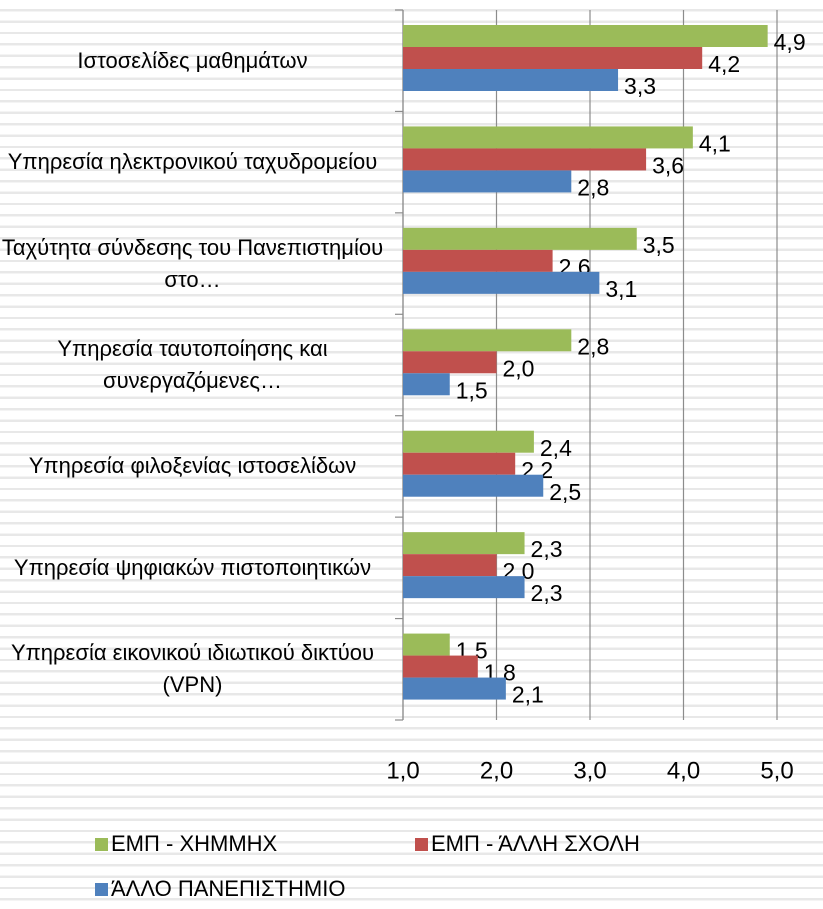  Describe the element at coordinates (192, 466) in the screenshot. I see `category-label: Υπηρεσία φιλοξενίας ιστοσελίδων` at that location.